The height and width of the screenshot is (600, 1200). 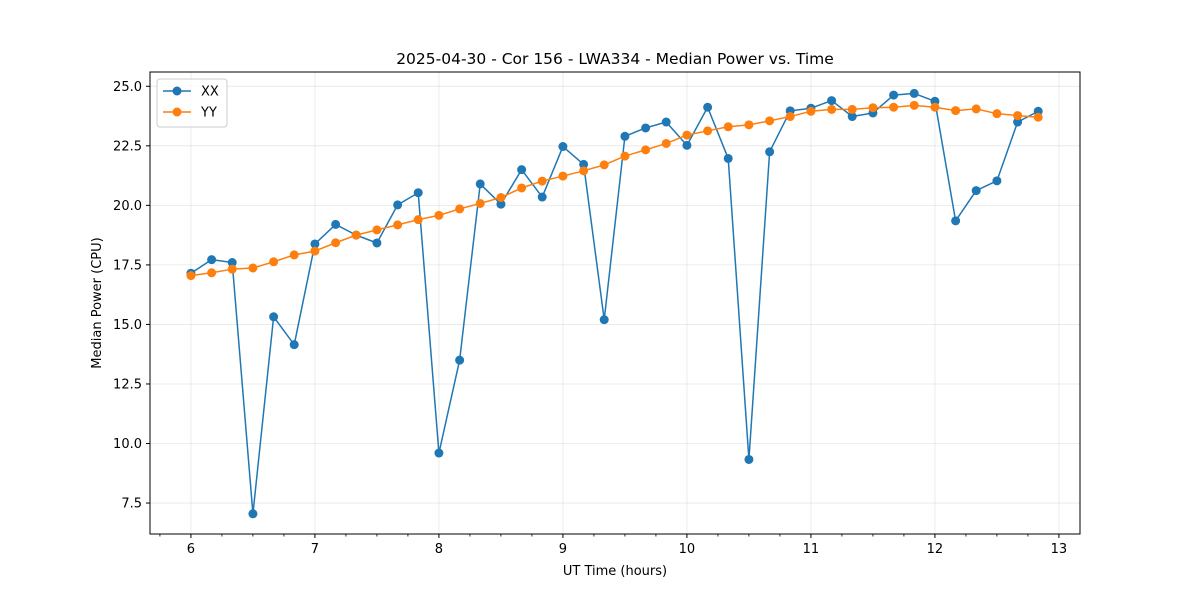 What do you see at coordinates (935, 549) in the screenshot?
I see `x-tick-label: 12` at bounding box center [935, 549].